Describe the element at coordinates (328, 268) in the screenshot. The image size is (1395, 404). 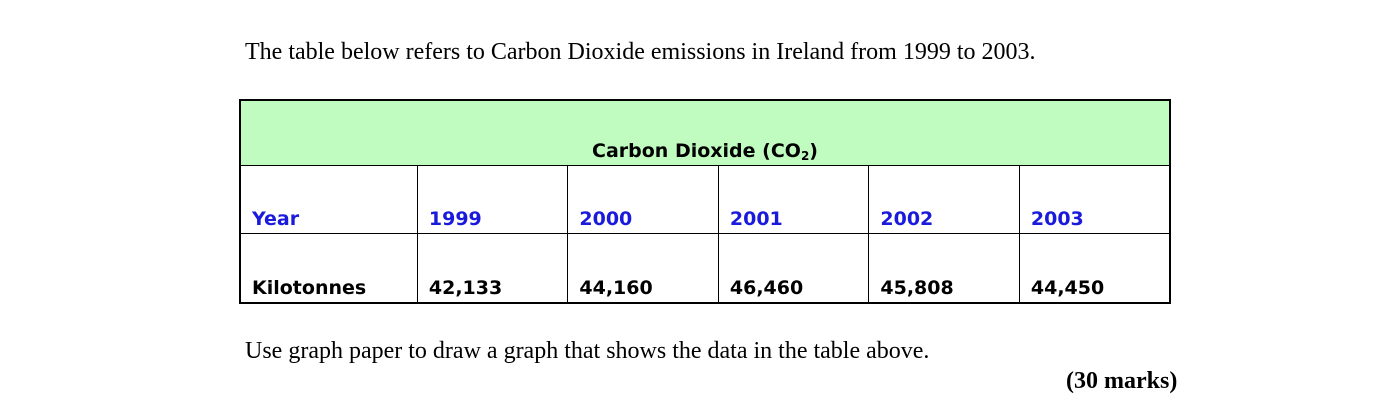
I see `kilotonnes-label: Kilotonnes` at that location.